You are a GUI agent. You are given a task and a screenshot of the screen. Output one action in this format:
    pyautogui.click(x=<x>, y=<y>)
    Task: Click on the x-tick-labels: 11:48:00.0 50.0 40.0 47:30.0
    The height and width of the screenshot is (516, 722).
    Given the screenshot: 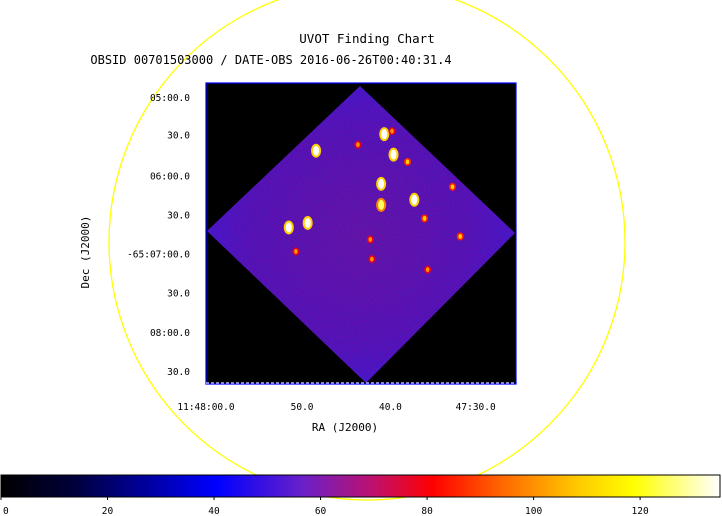 What is the action you would take?
    pyautogui.click(x=336, y=407)
    